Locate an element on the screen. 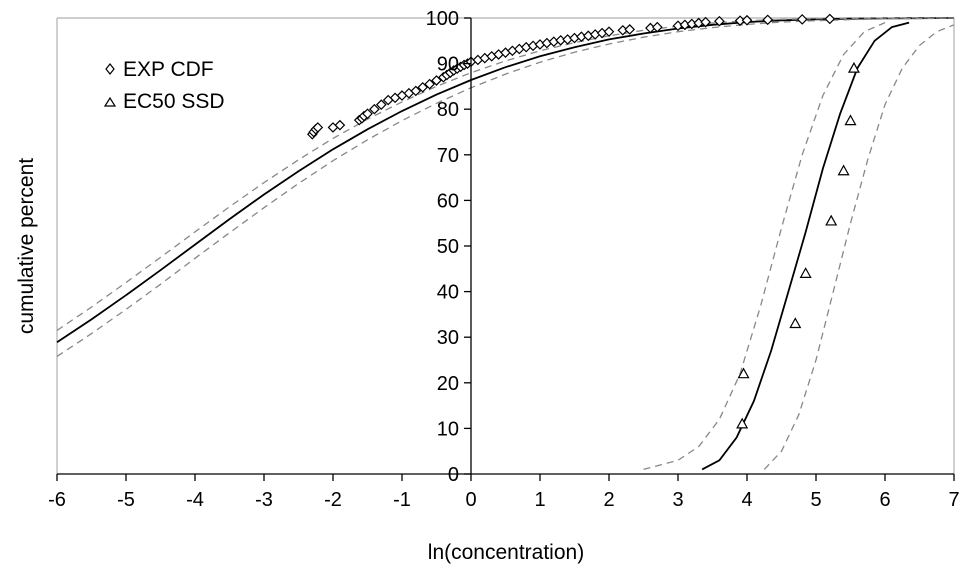 This screenshot has height=566, width=960. y-tick-label: 10 is located at coordinates (448, 429).